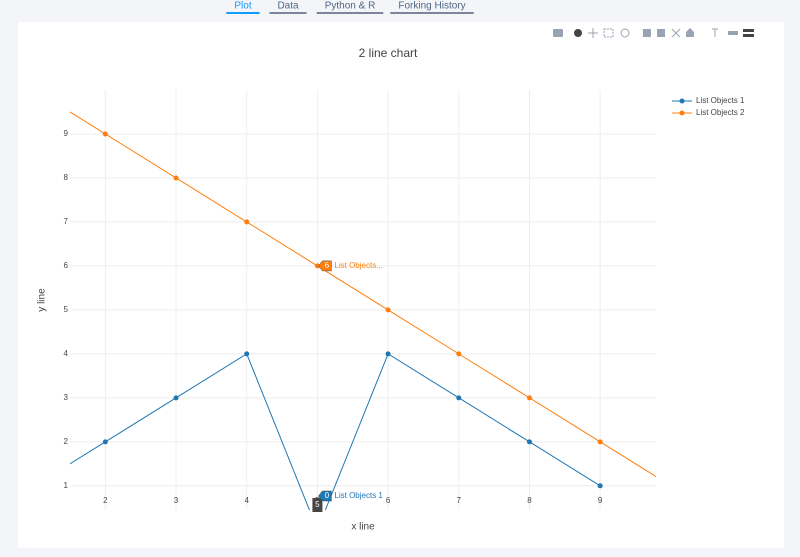 Image resolution: width=800 pixels, height=557 pixels. What do you see at coordinates (593, 33) in the screenshot?
I see `pan-icon` at bounding box center [593, 33].